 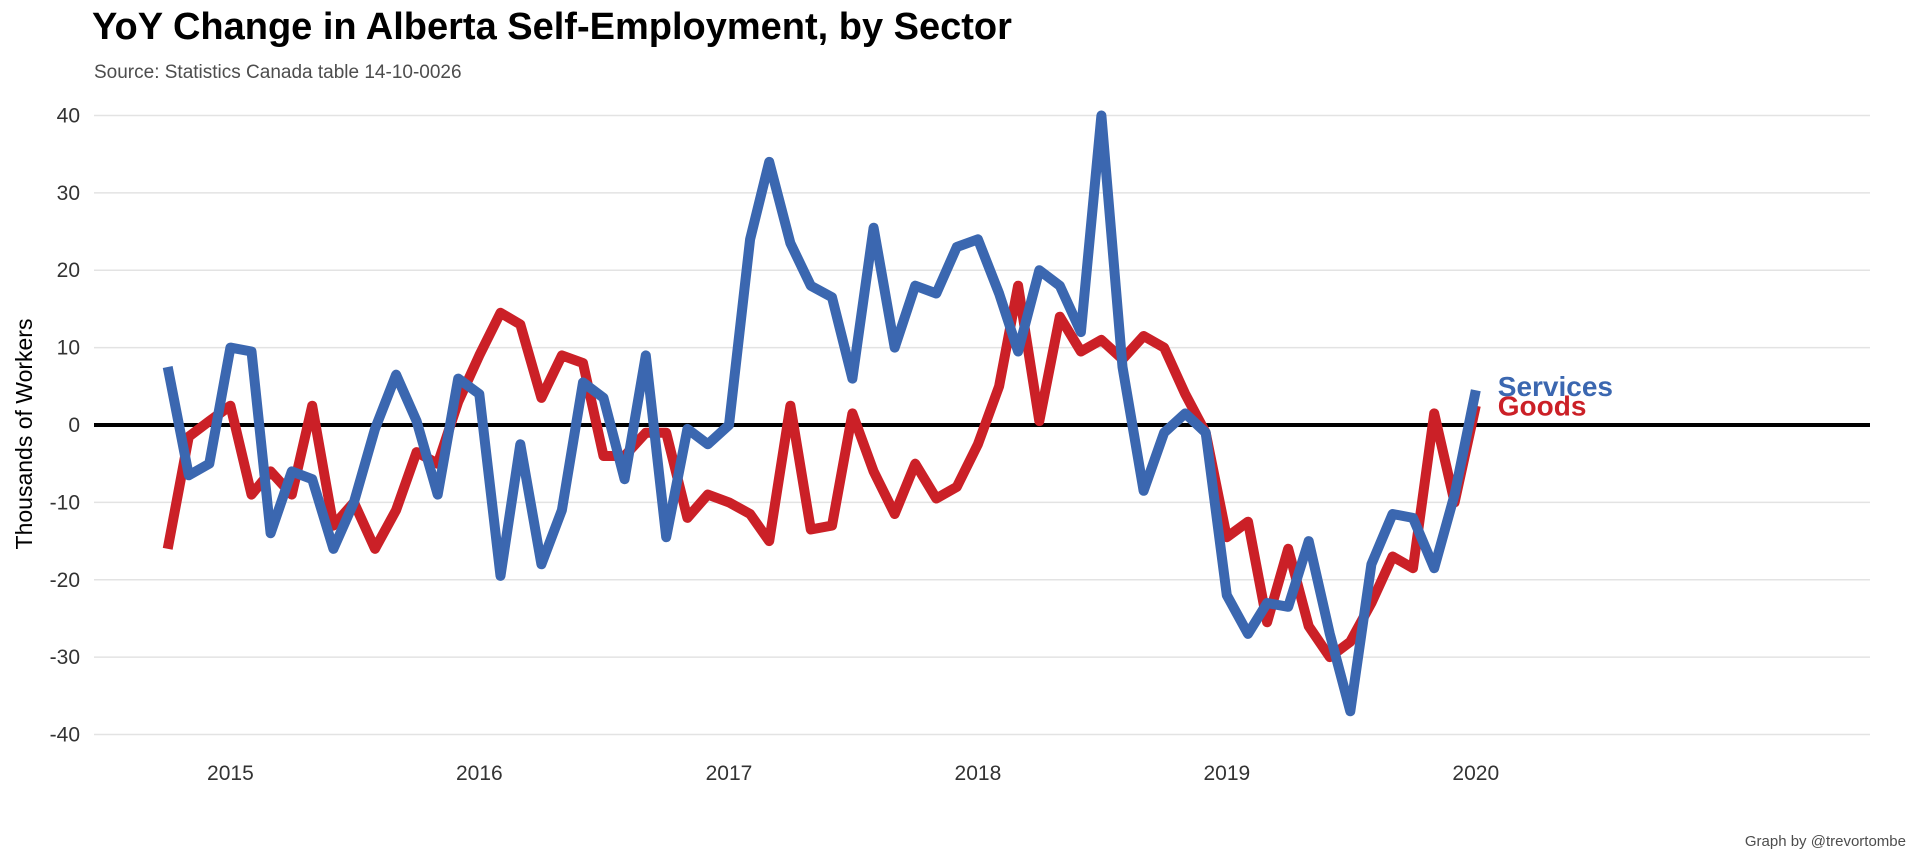 What do you see at coordinates (65, 657) in the screenshot?
I see `y-tick-label: -30` at bounding box center [65, 657].